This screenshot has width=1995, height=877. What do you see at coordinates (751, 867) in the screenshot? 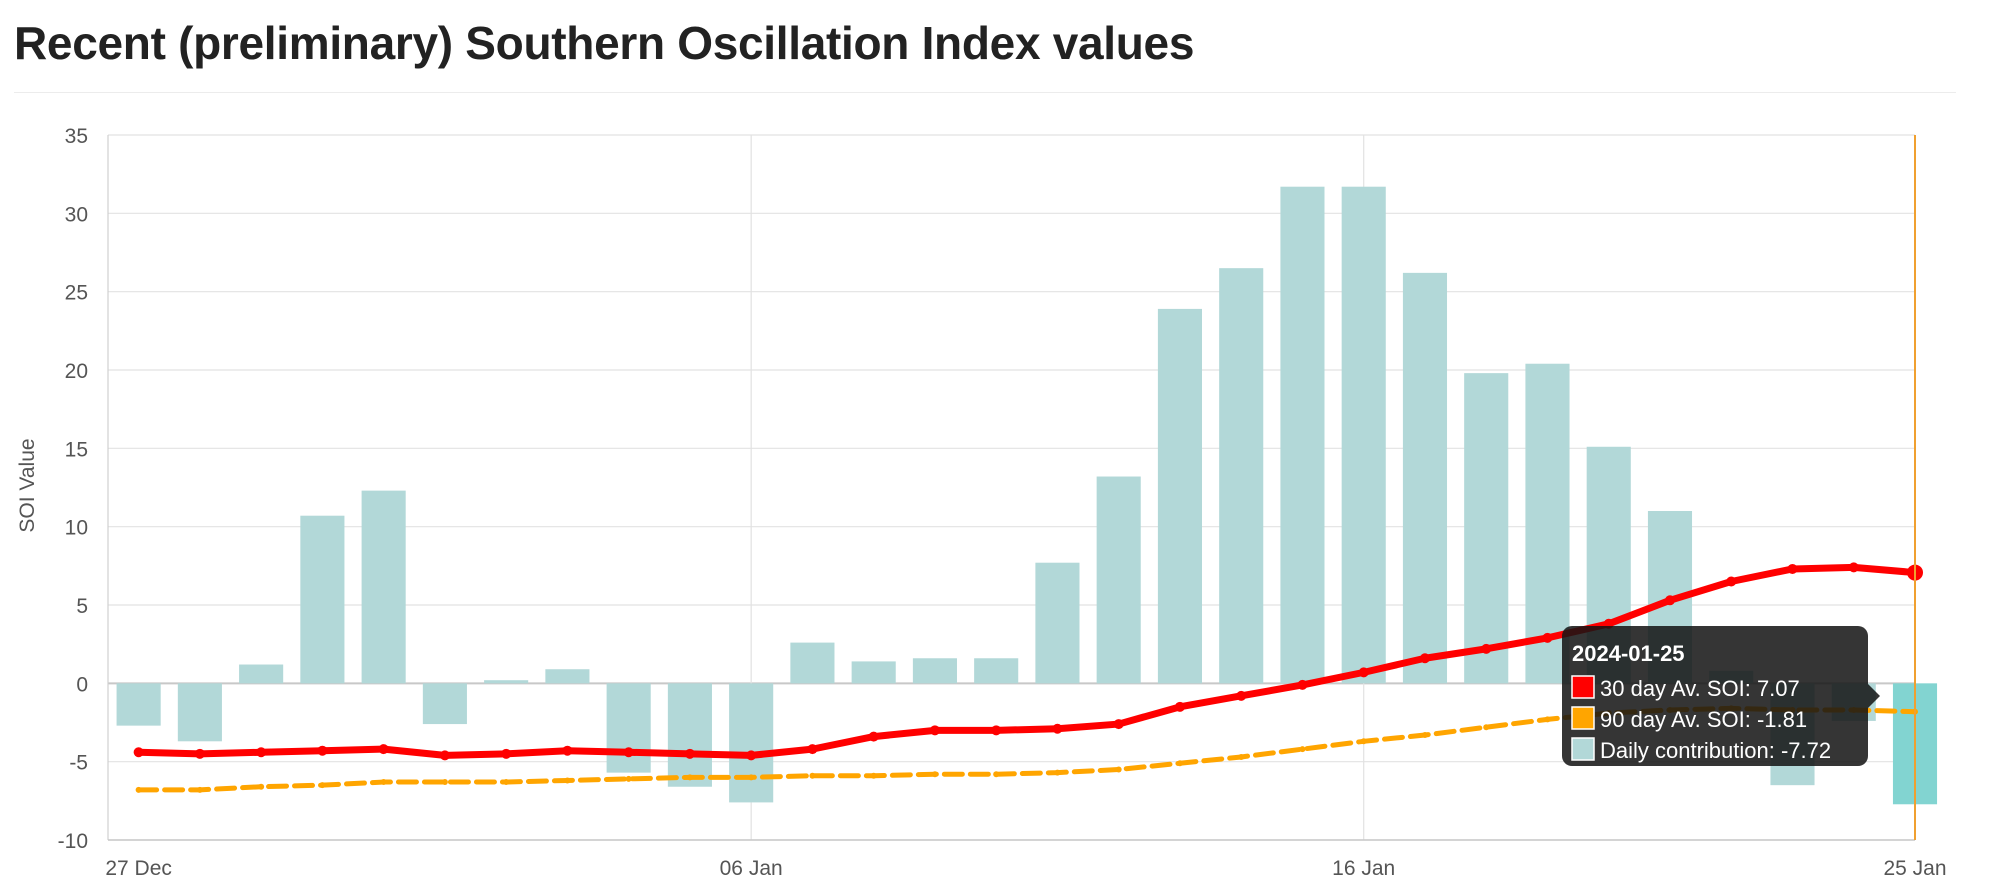
I see `x-tick-label: 06 Jan` at bounding box center [751, 867].